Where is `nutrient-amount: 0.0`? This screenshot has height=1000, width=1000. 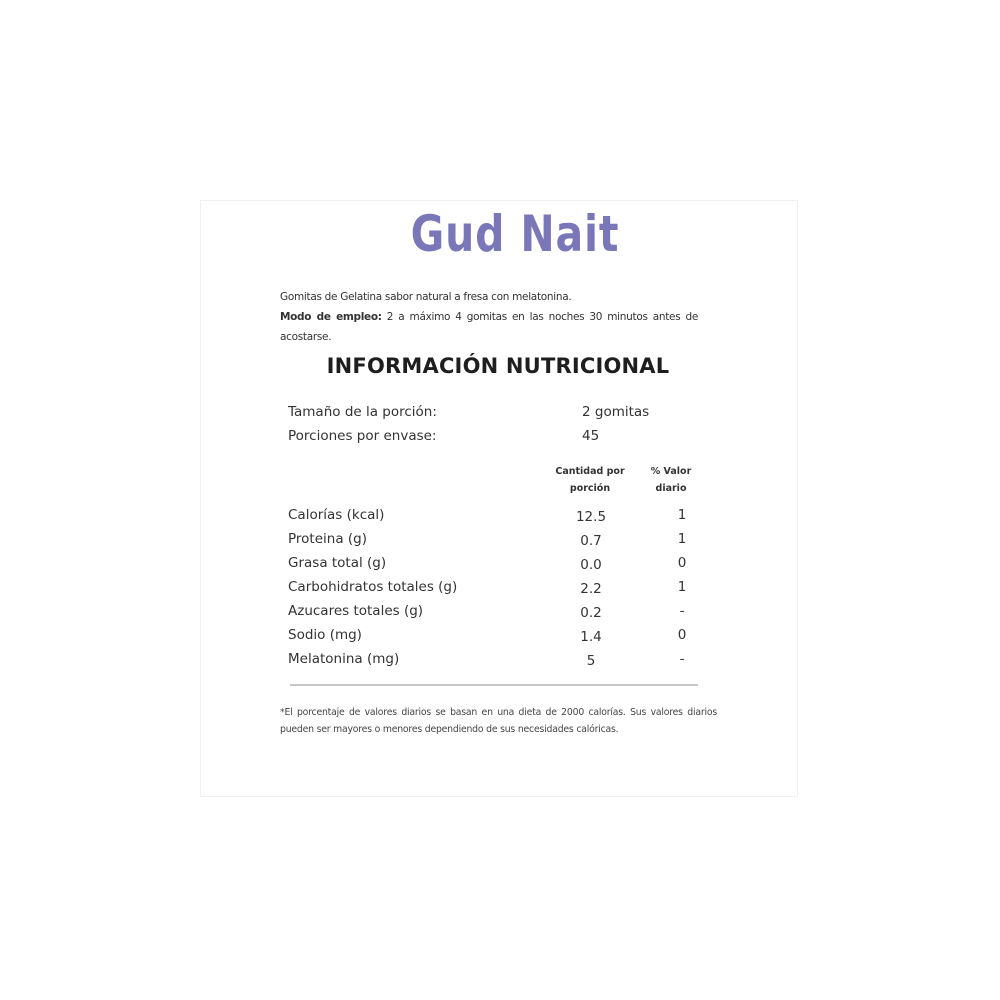 nutrient-amount: 0.0 is located at coordinates (591, 565).